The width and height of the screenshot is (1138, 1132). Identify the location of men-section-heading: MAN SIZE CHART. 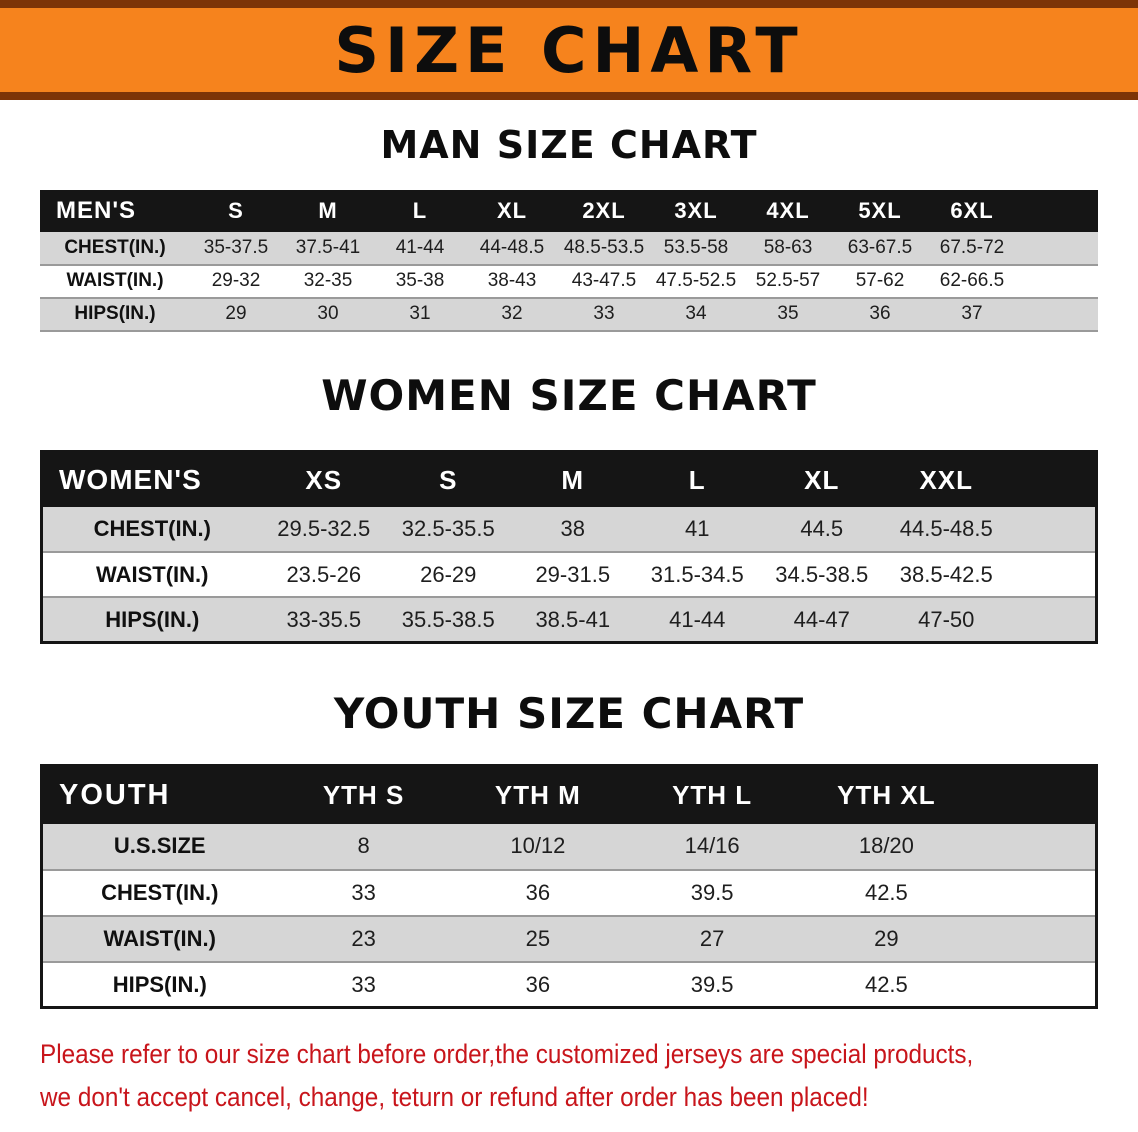
(569, 145).